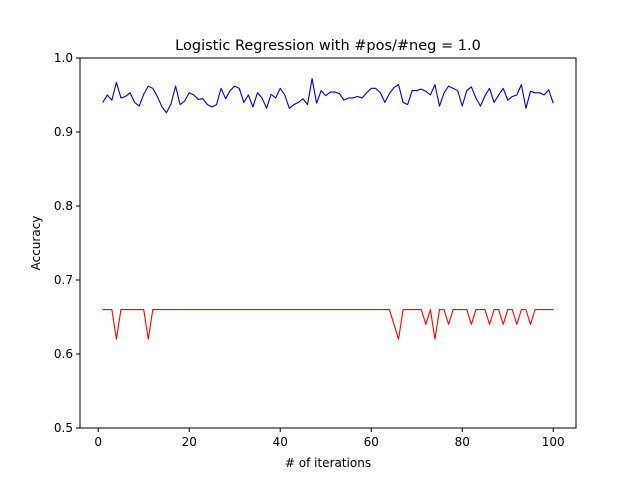  What do you see at coordinates (36, 243) in the screenshot?
I see `y-axis-label: Accuracy` at bounding box center [36, 243].